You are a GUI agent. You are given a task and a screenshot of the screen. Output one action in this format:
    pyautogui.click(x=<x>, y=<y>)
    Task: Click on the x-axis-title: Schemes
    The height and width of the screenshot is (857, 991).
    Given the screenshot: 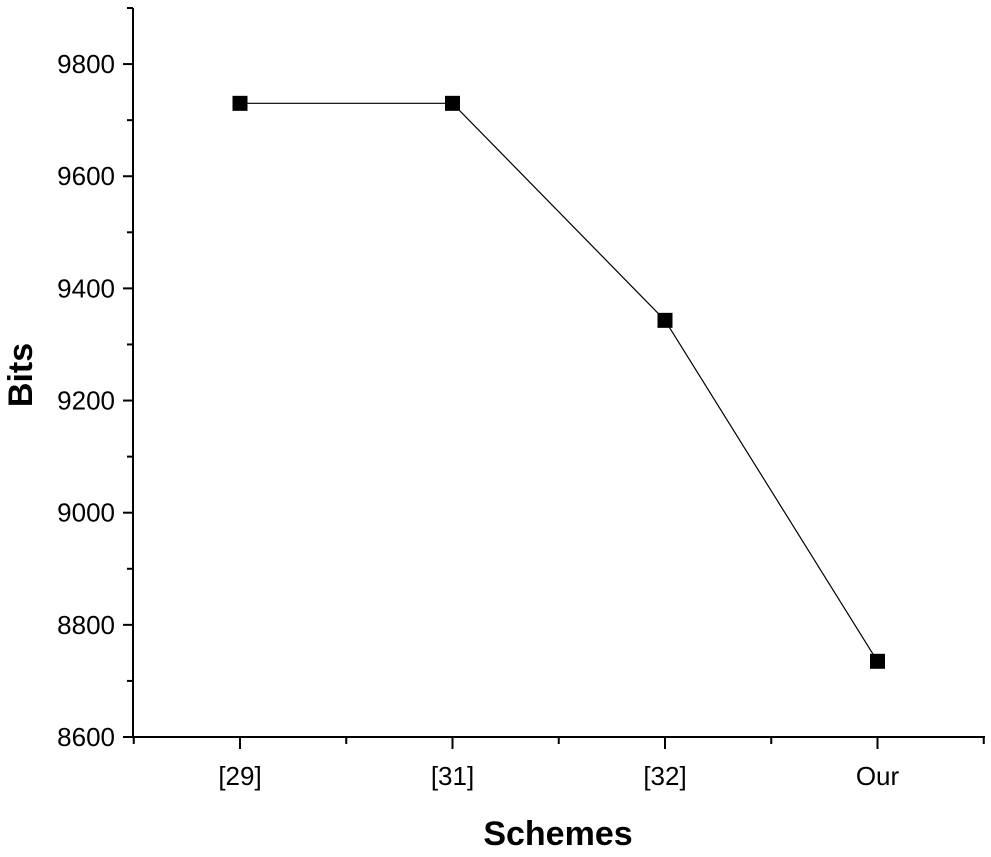 What is the action you would take?
    pyautogui.click(x=557, y=833)
    